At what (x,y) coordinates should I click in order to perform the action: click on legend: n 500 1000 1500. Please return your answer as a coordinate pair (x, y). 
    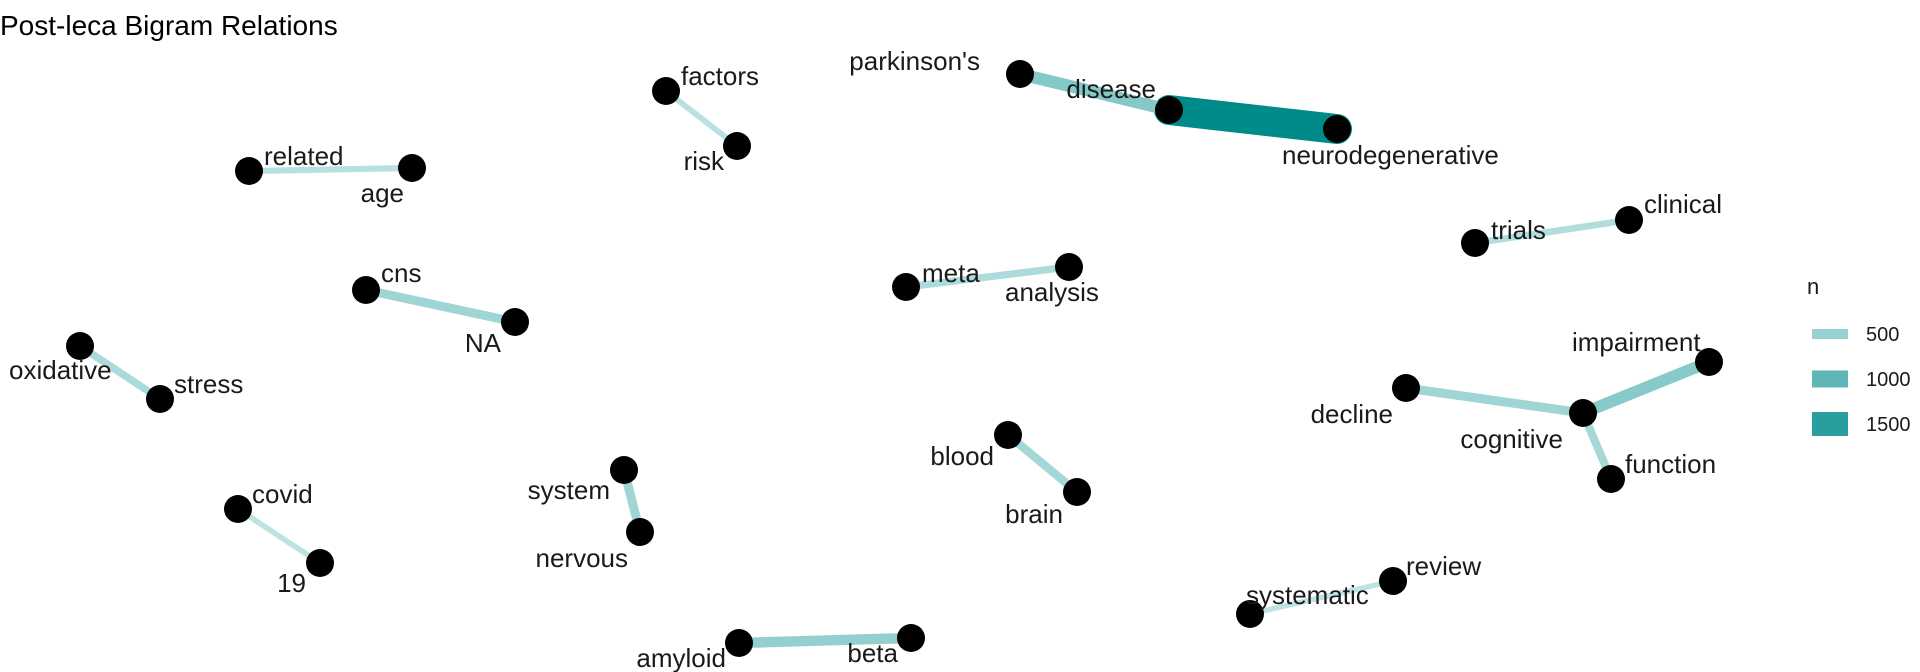
    Looking at the image, I should click on (1859, 355).